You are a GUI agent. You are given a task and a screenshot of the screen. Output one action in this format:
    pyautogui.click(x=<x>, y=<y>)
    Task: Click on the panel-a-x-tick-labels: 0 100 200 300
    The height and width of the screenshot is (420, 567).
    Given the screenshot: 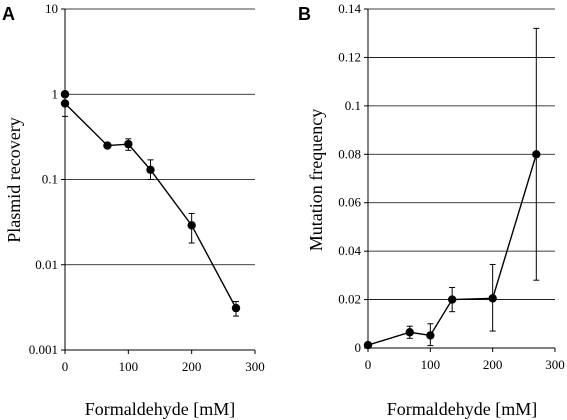 What is the action you would take?
    pyautogui.click(x=163, y=366)
    